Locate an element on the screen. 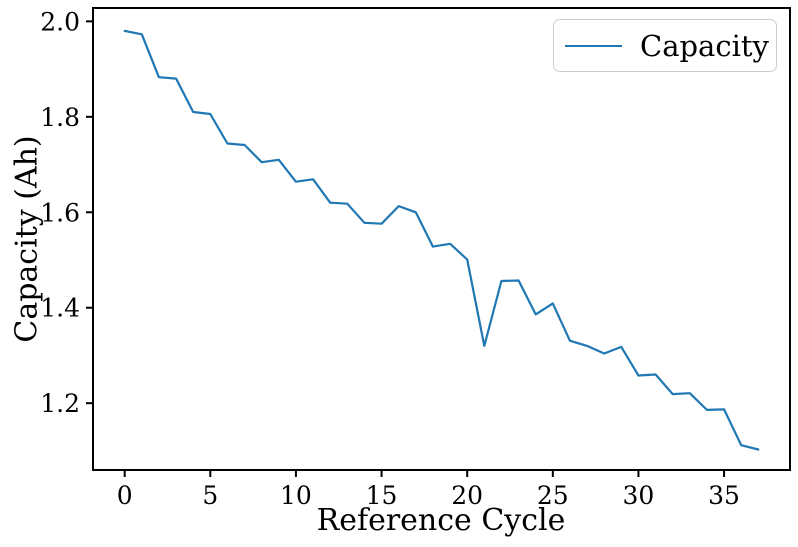 Image resolution: width=798 pixels, height=547 pixels. x-tick-label: 30 is located at coordinates (639, 495).